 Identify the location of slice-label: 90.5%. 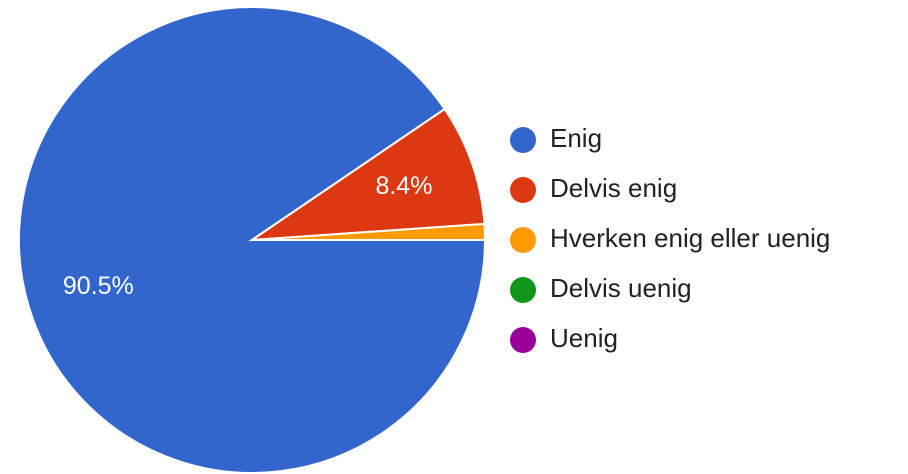
(98, 286).